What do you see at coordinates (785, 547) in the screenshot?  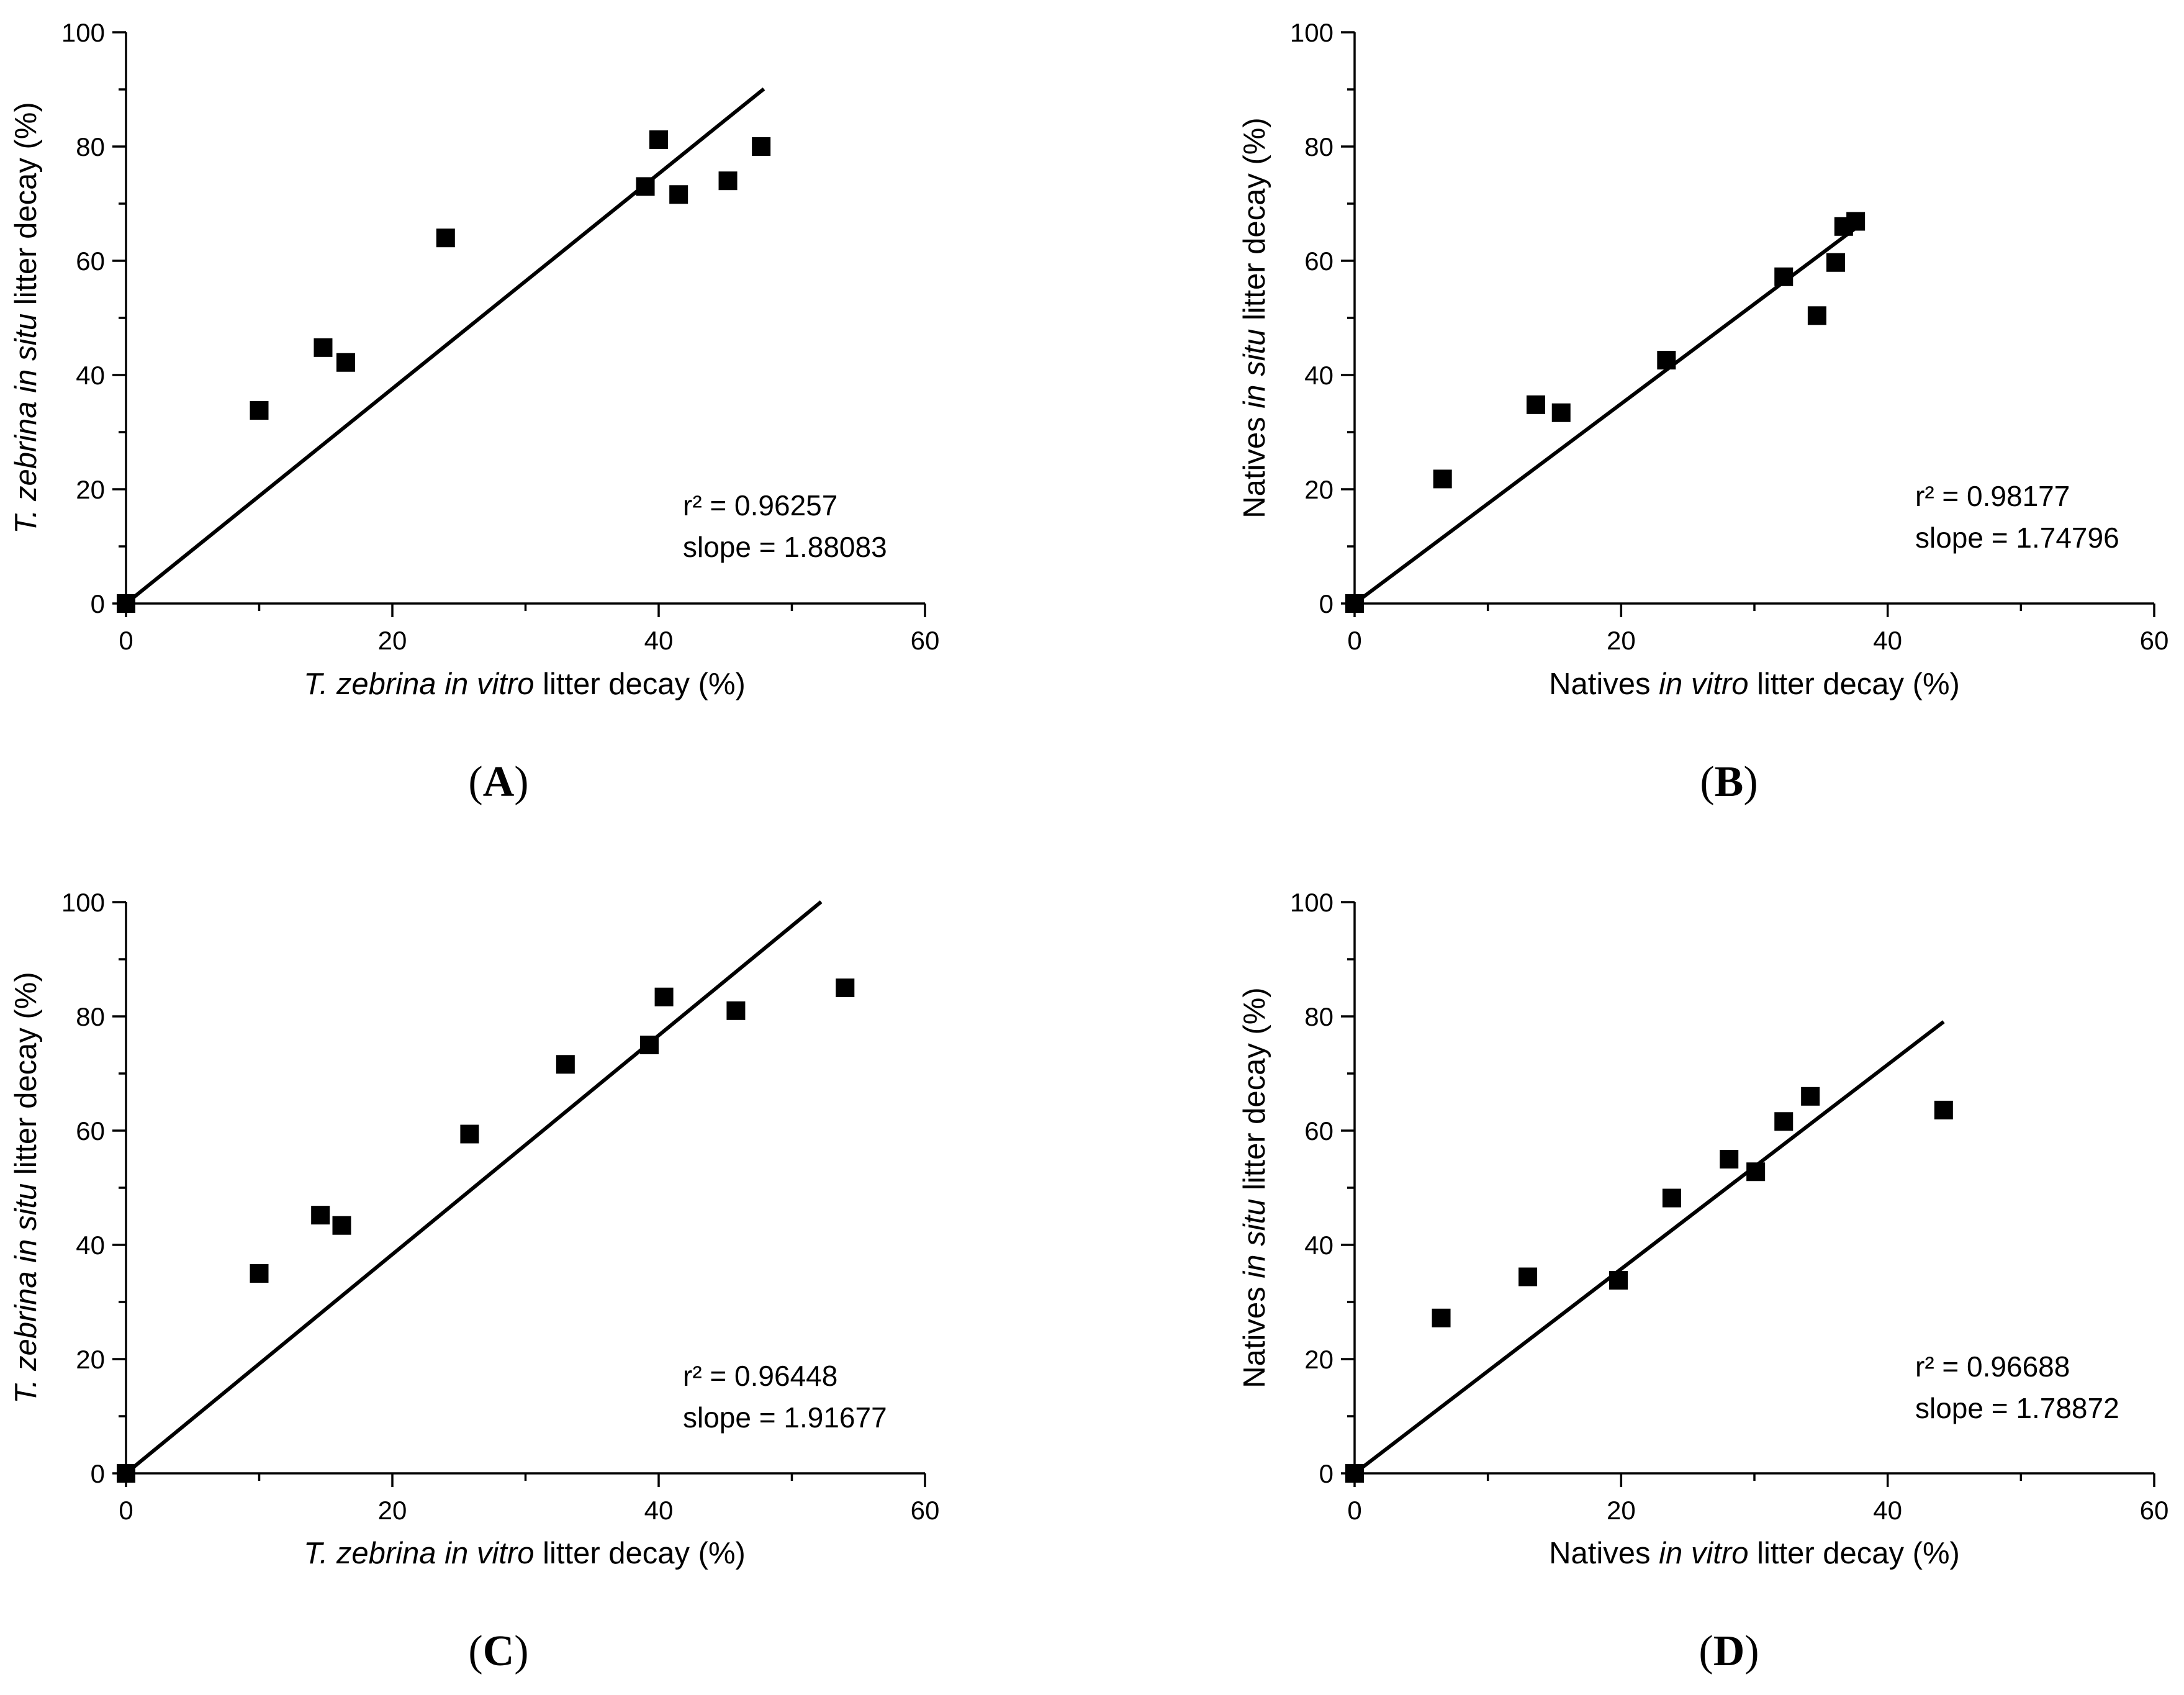 I see `slope-annotation: slope = 1.88083` at bounding box center [785, 547].